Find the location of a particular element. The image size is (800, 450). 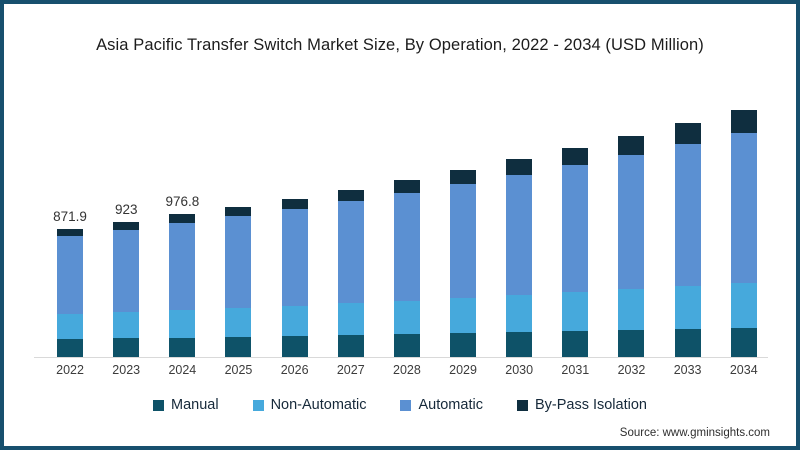

bar-2033-segment-automatic is located at coordinates (687, 215).